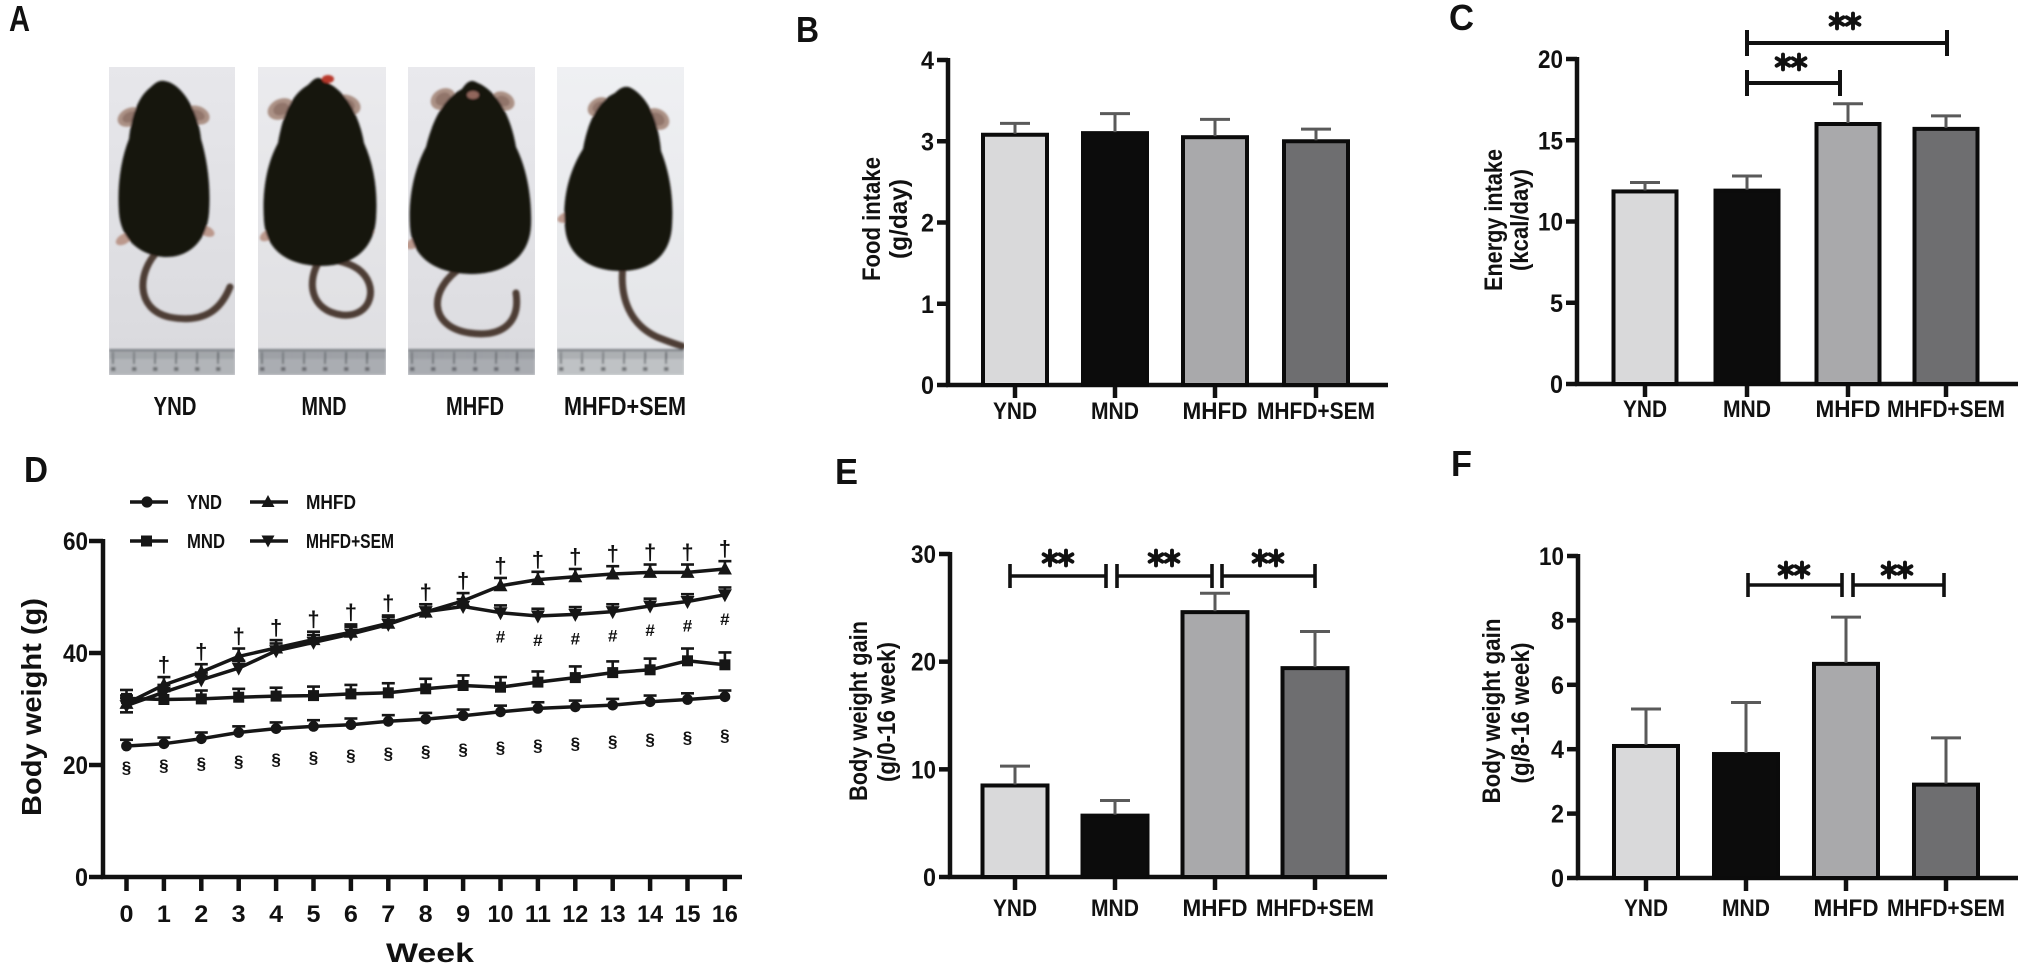 Image resolution: width=2018 pixels, height=976 pixels. What do you see at coordinates (75, 654) in the screenshot?
I see `svg-text: 40` at bounding box center [75, 654].